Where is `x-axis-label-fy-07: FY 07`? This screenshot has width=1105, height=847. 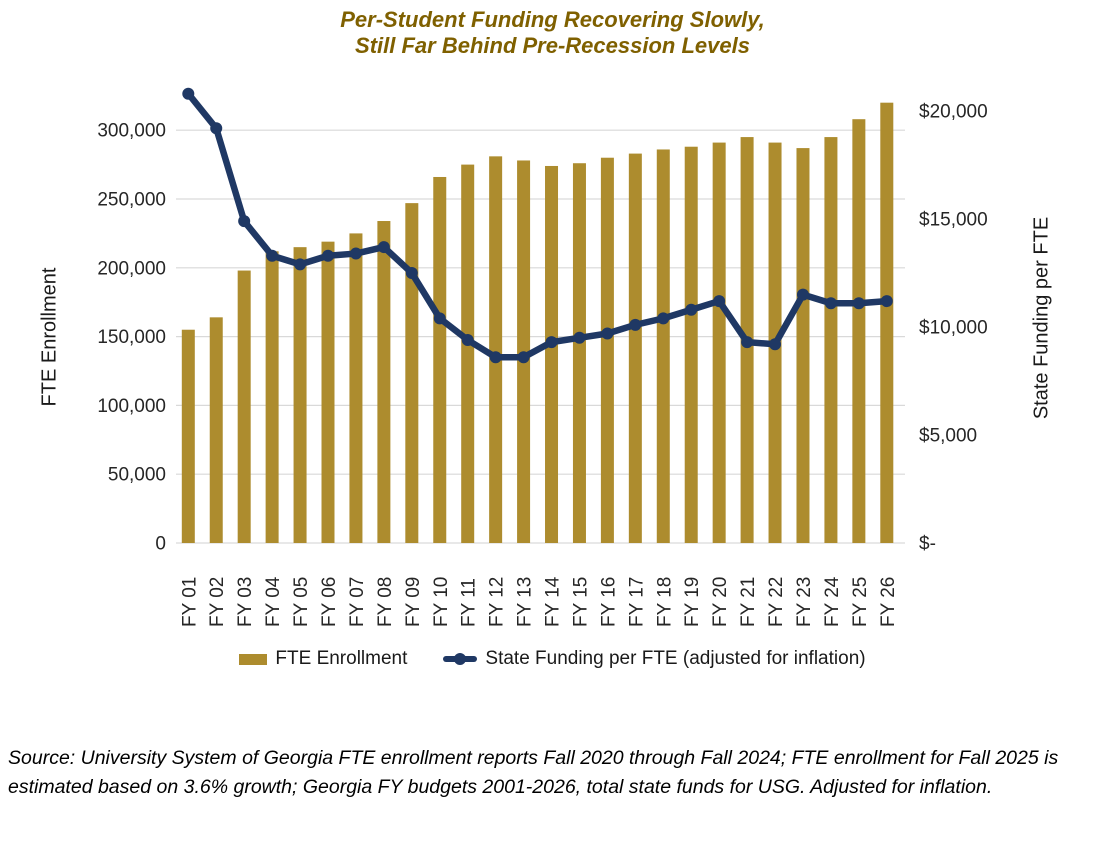 x-axis-label-fy-07: FY 07 is located at coordinates (357, 602).